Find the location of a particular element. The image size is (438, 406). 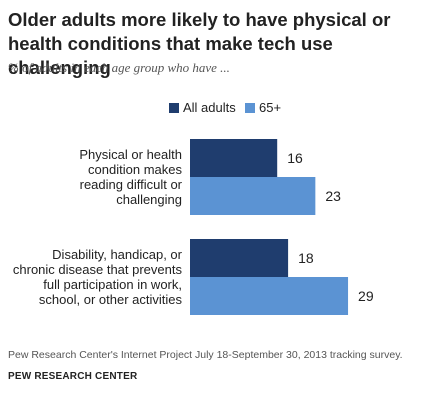

category-label-line: challenging is located at coordinates (149, 199).